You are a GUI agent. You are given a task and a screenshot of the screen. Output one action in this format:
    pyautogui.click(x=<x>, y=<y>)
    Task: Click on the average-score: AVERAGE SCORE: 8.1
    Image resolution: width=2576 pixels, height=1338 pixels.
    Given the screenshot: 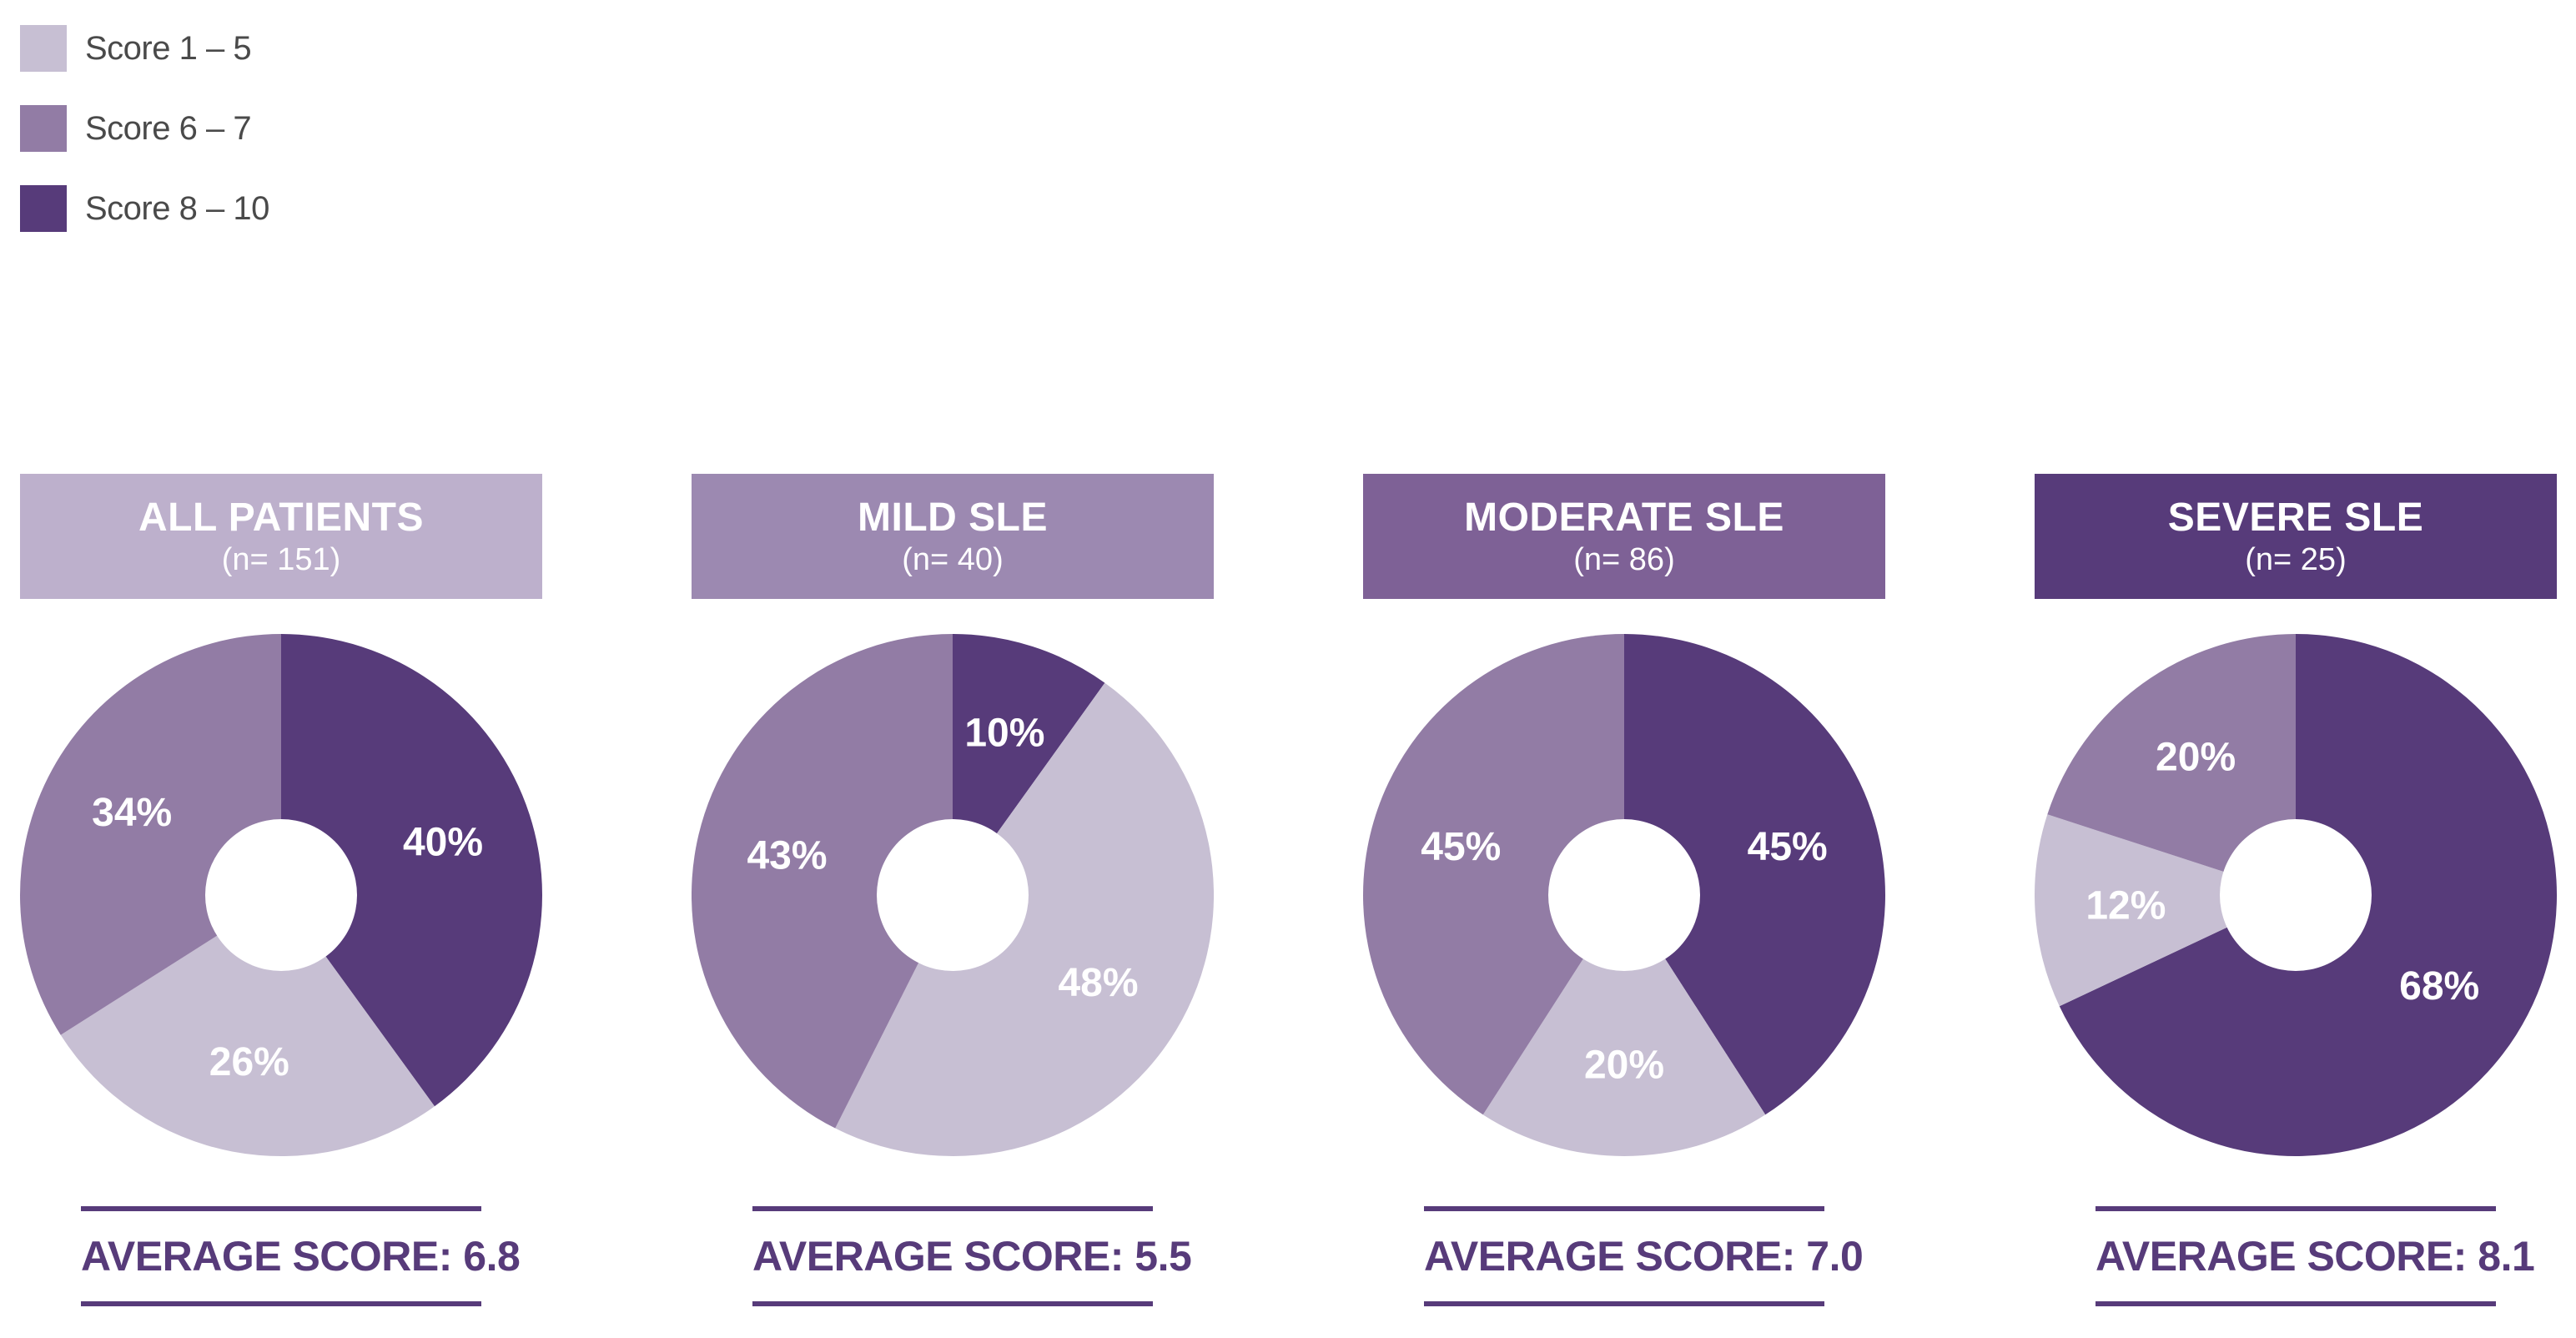 What is the action you would take?
    pyautogui.click(x=2315, y=1256)
    